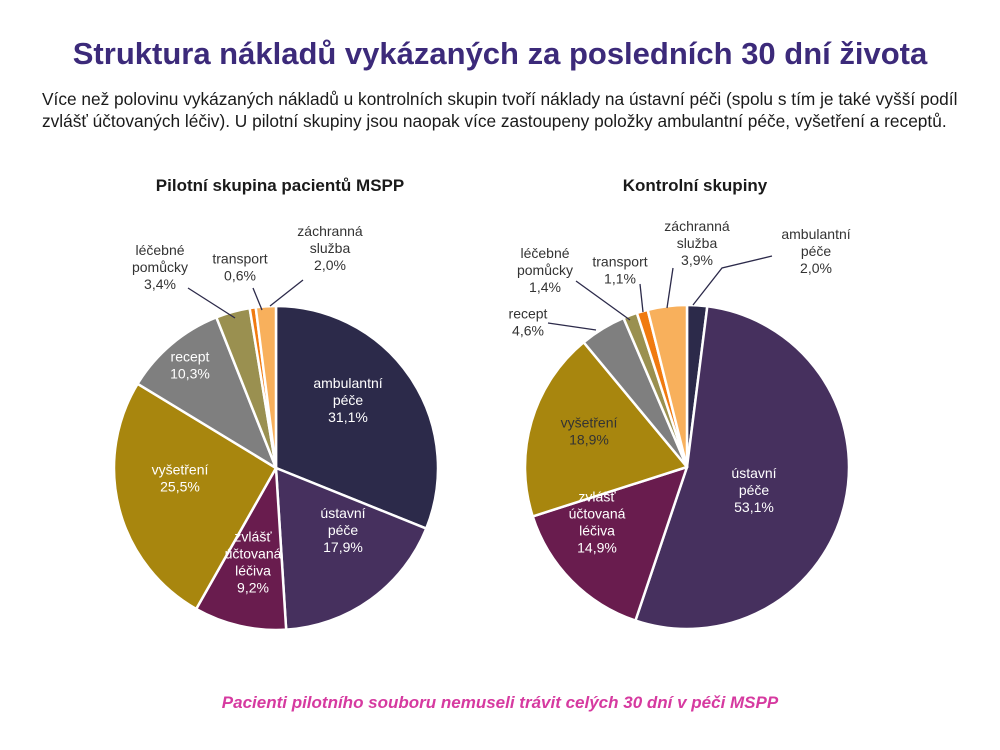  What do you see at coordinates (239, 267) in the screenshot?
I see `label-transport: transport 0,6%` at bounding box center [239, 267].